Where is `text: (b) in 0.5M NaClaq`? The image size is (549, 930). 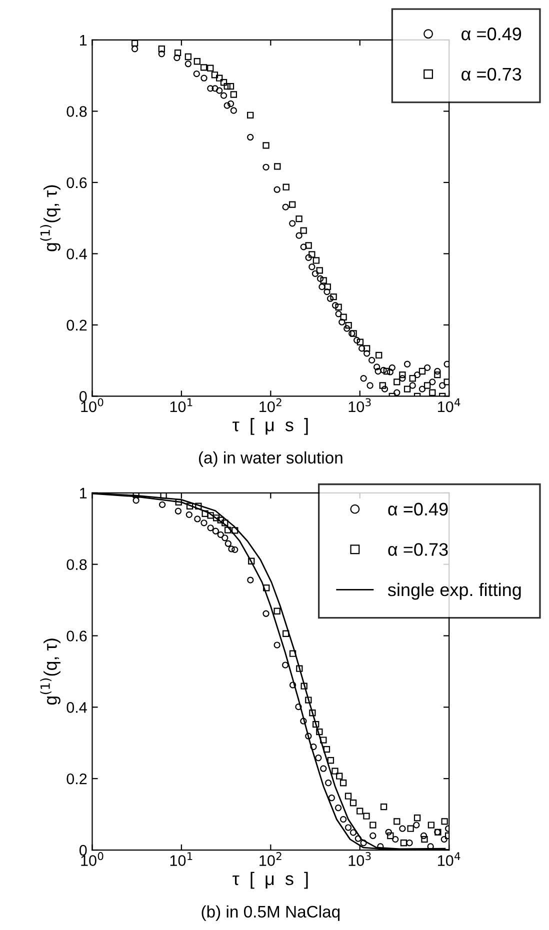 text: (b) in 0.5M NaClaq is located at coordinates (271, 913).